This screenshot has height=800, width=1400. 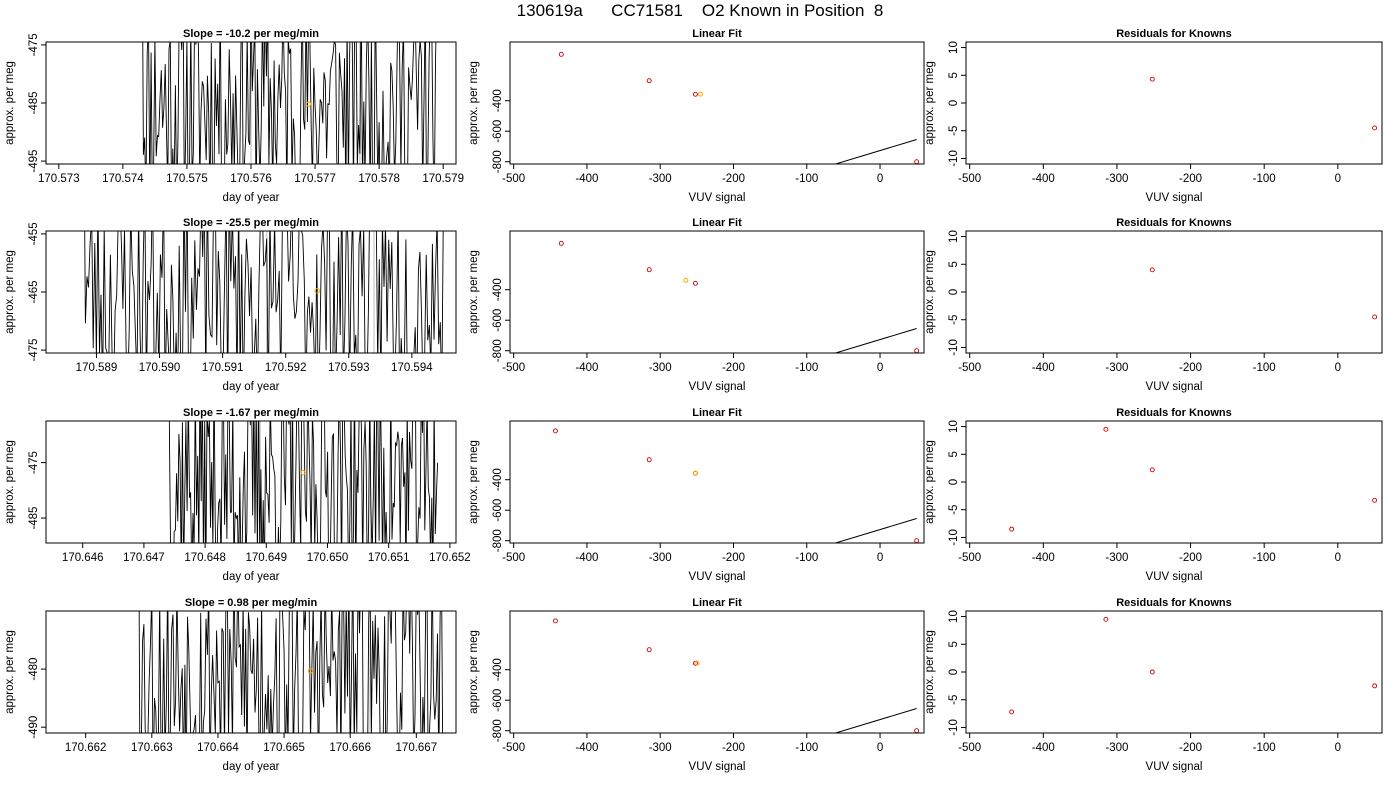 What do you see at coordinates (218, 748) in the screenshot?
I see `x-tick-label: 170.664` at bounding box center [218, 748].